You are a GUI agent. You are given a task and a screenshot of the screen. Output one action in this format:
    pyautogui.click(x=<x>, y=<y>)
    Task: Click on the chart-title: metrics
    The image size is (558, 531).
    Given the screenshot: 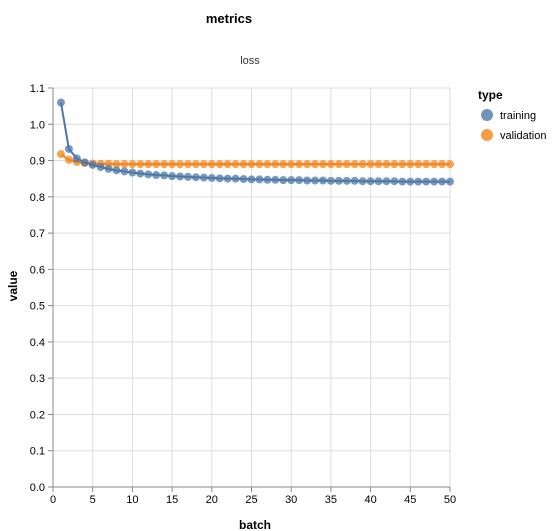 What is the action you would take?
    pyautogui.click(x=229, y=18)
    